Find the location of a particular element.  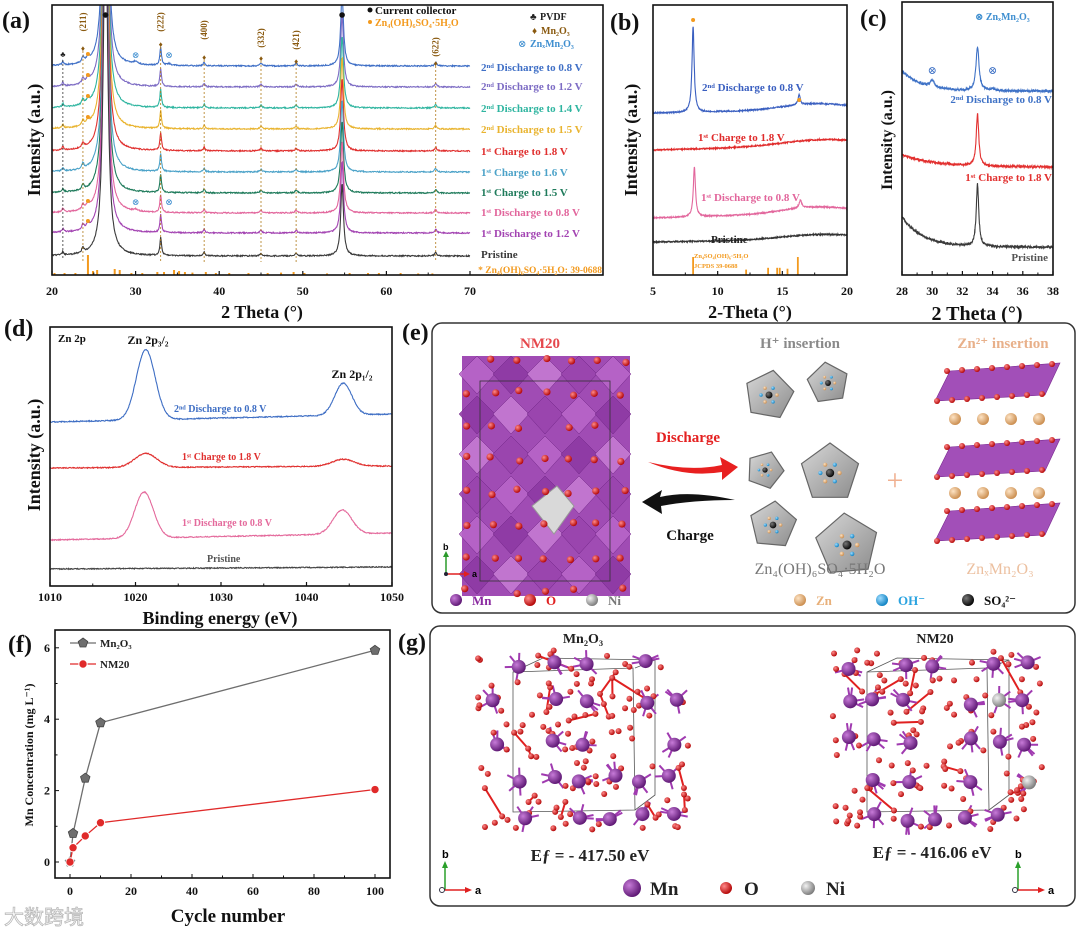

x-tick-label: 40 is located at coordinates (219, 291).